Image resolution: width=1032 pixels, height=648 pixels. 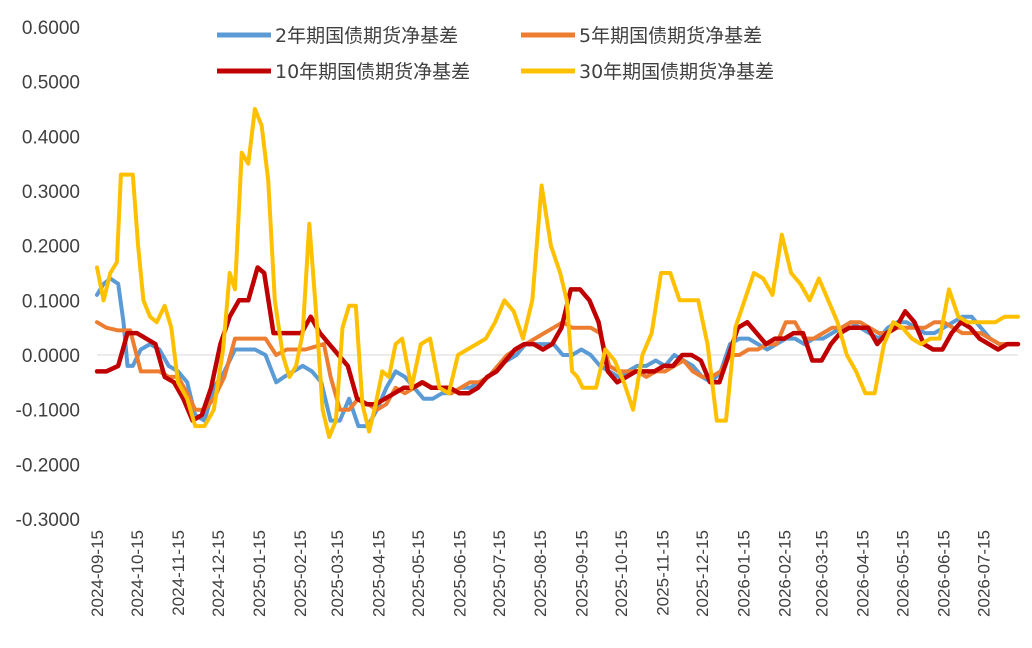 What do you see at coordinates (581, 573) in the screenshot?
I see `x-tick-label: 2025-09-15` at bounding box center [581, 573].